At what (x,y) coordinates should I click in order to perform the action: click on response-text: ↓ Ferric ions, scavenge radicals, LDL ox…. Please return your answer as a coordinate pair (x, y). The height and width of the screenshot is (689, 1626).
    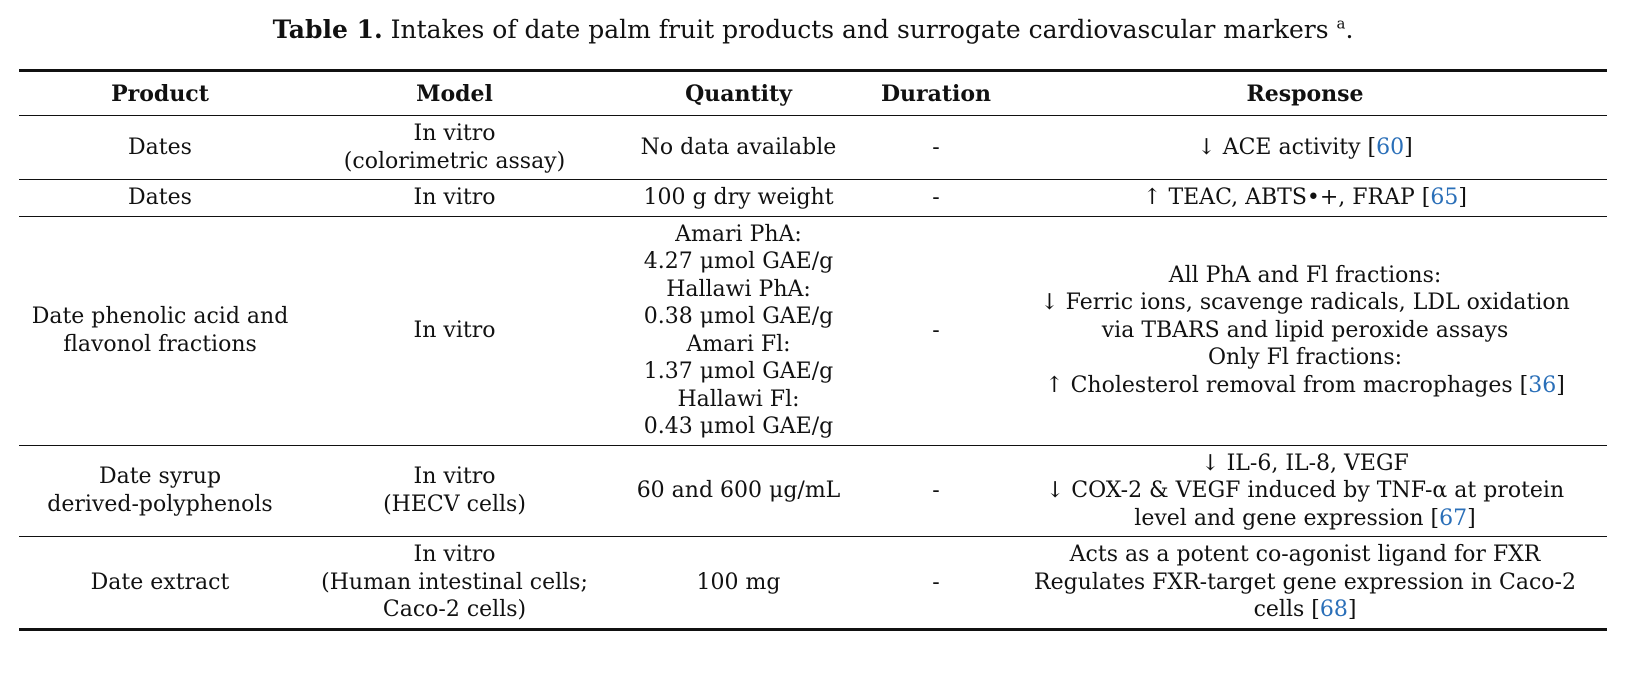
    Looking at the image, I should click on (1305, 303).